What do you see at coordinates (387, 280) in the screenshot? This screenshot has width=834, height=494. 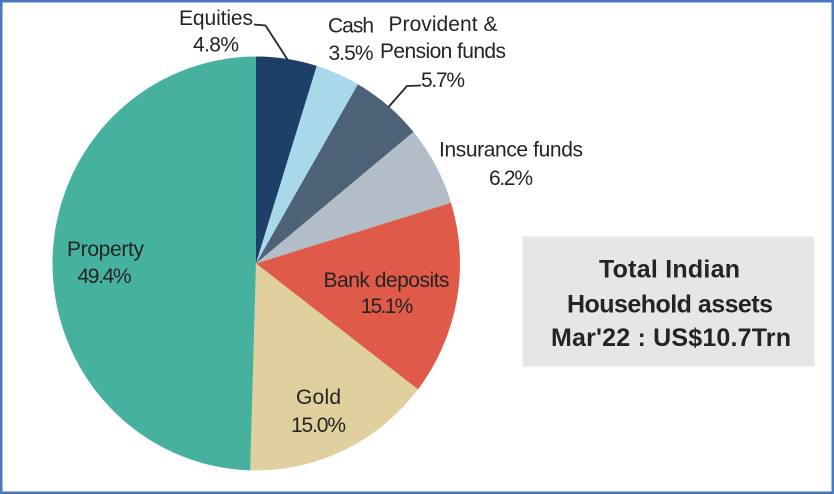 I see `svg-text: Bank deposits` at bounding box center [387, 280].